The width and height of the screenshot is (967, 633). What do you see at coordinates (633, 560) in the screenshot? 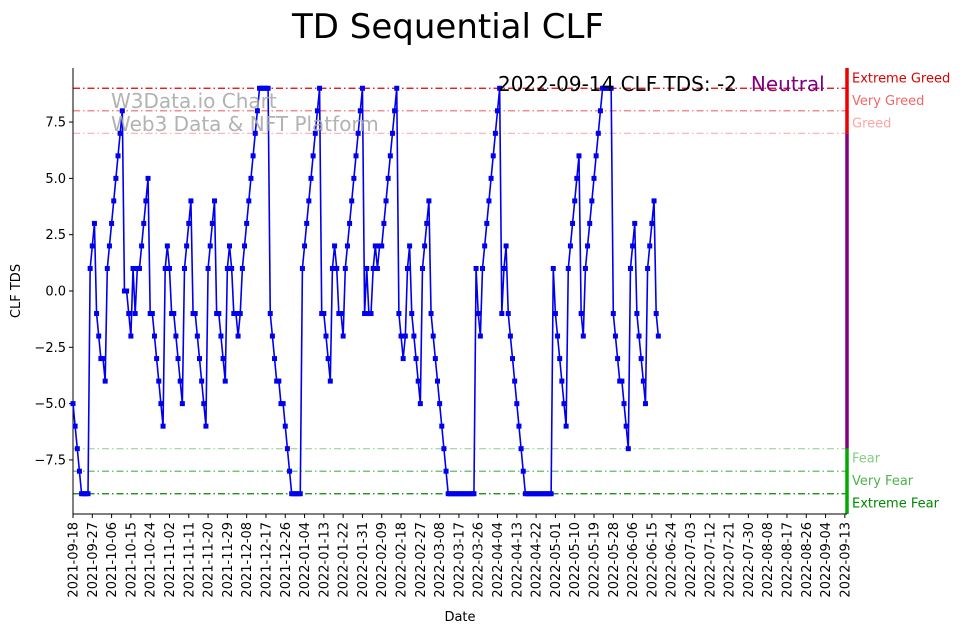
I see `x-tick-label: 2022-06-06` at bounding box center [633, 560].